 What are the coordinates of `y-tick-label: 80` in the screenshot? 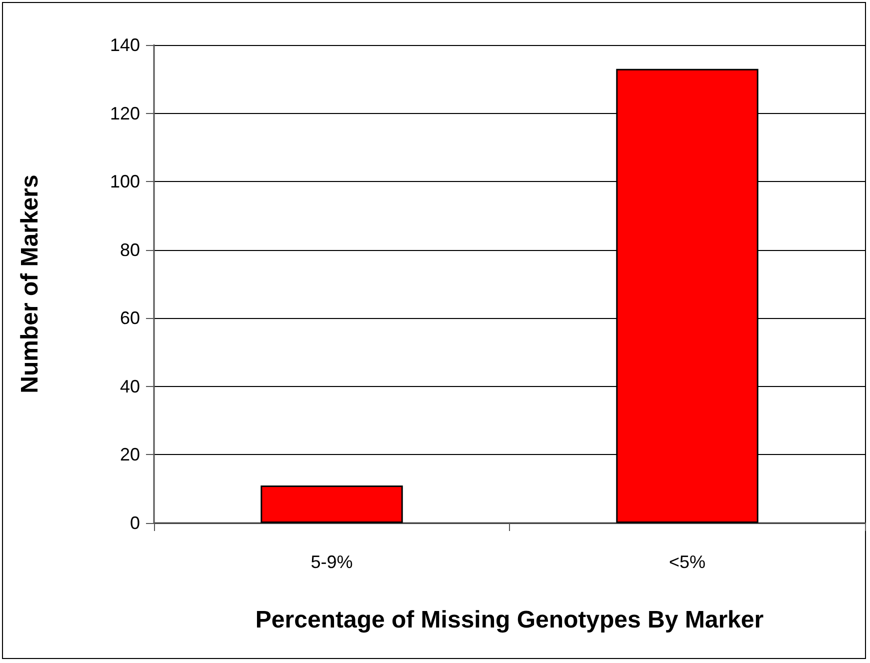 It's located at (130, 250).